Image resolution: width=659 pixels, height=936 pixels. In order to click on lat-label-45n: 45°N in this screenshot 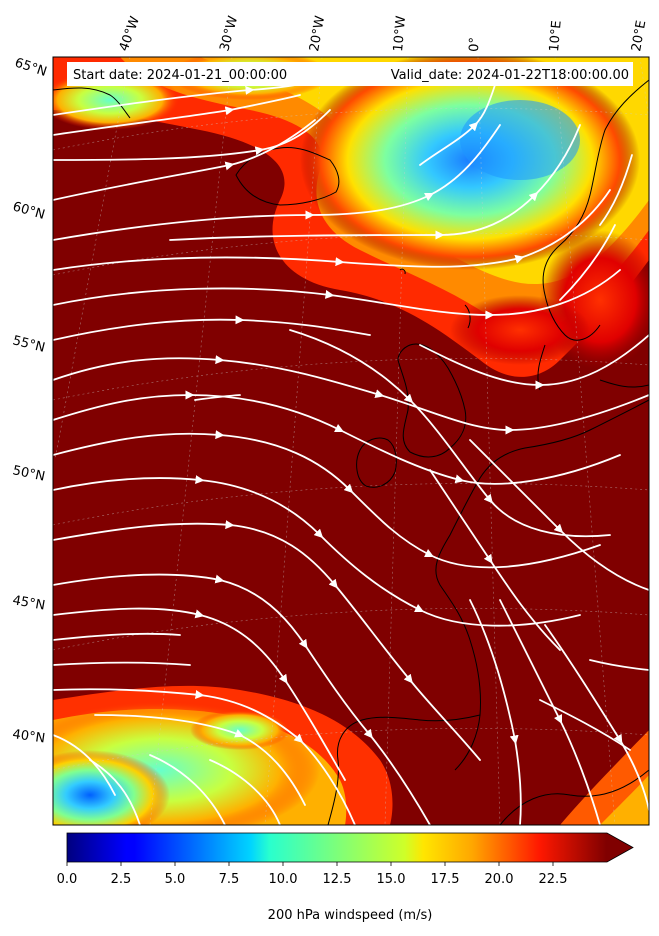, I will do `click(28, 603)`.